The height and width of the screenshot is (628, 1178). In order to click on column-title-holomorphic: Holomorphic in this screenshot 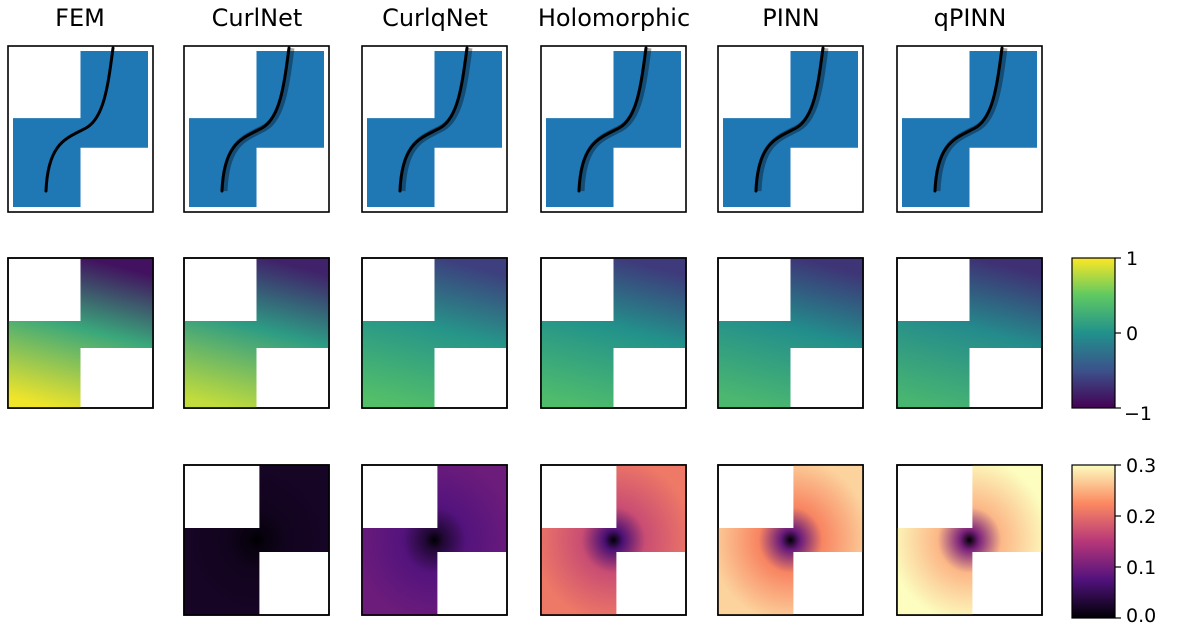, I will do `click(614, 18)`.